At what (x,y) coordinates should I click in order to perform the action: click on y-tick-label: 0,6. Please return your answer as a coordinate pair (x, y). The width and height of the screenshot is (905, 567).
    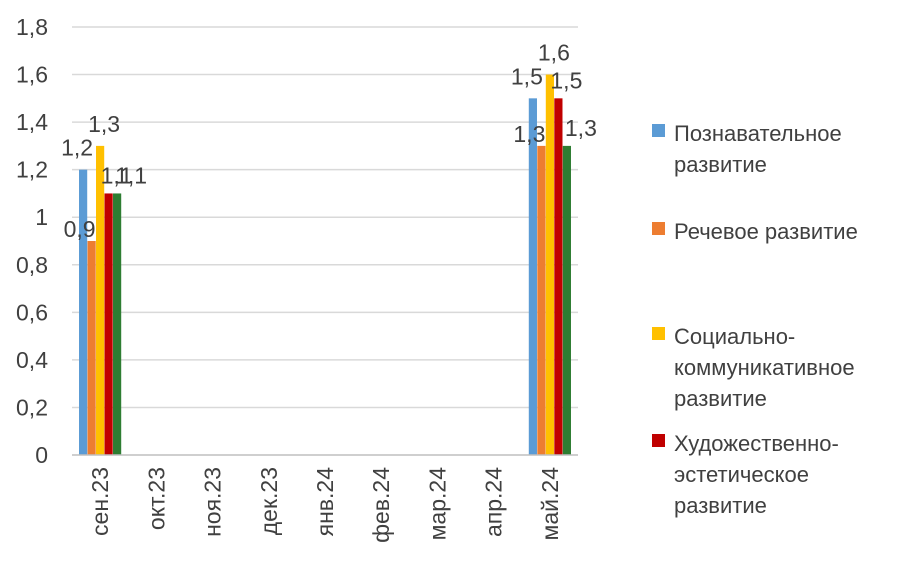
    Looking at the image, I should click on (32, 312).